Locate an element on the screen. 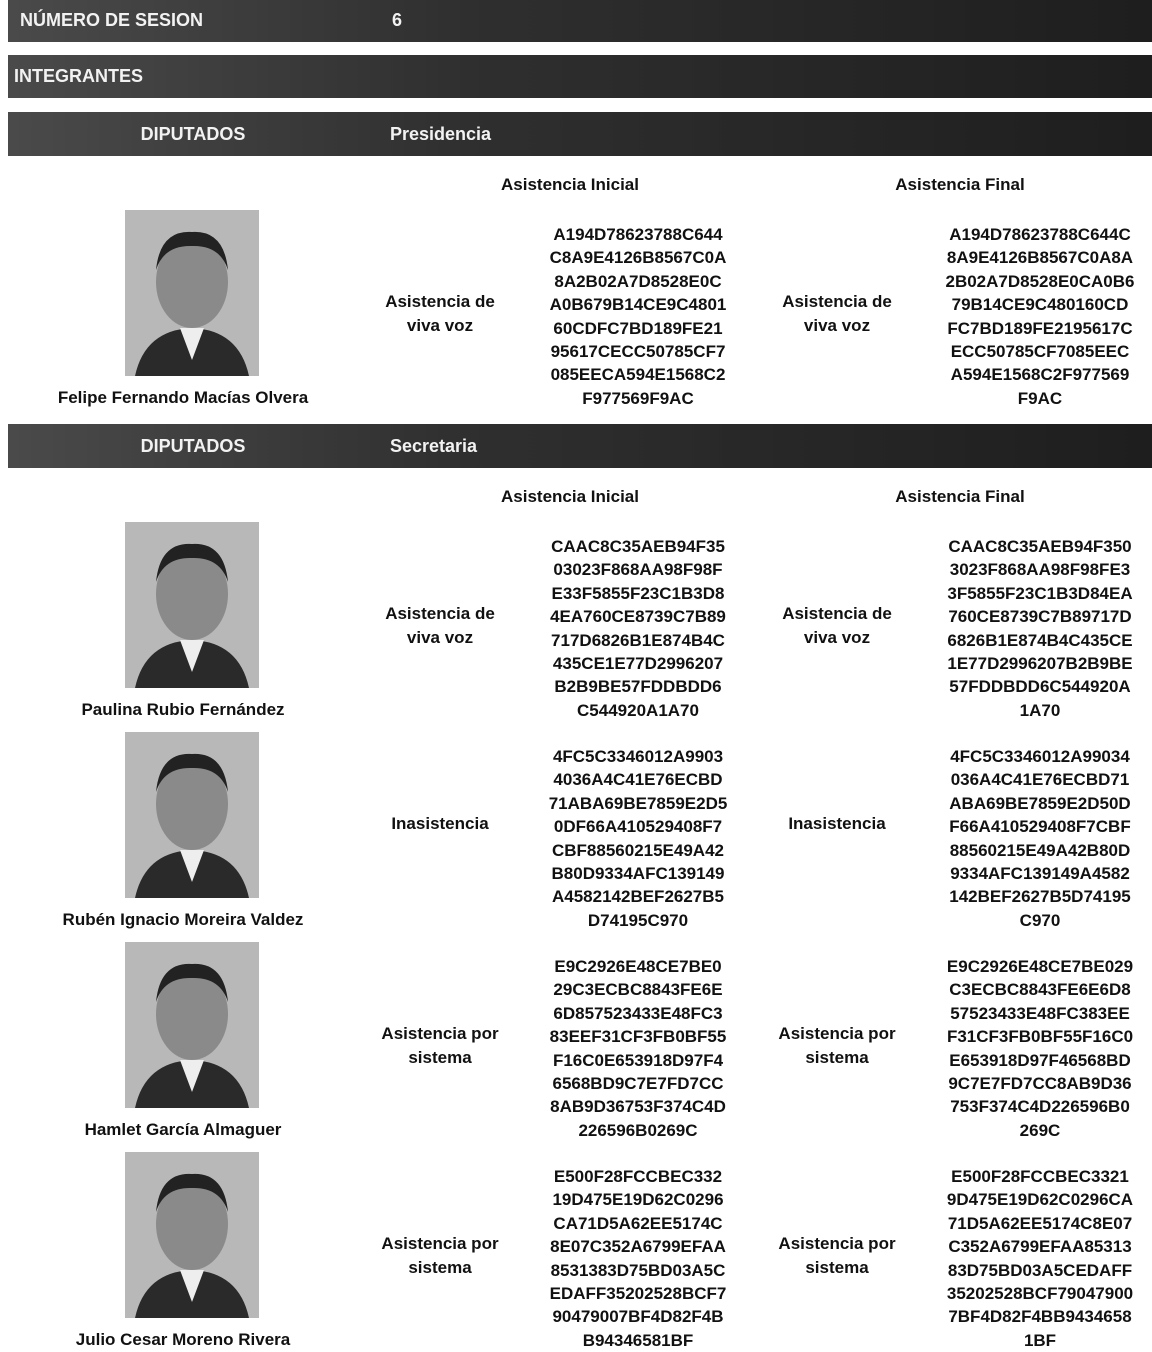  hash-line: 4FC5C3346012A99034 is located at coordinates (1040, 756).